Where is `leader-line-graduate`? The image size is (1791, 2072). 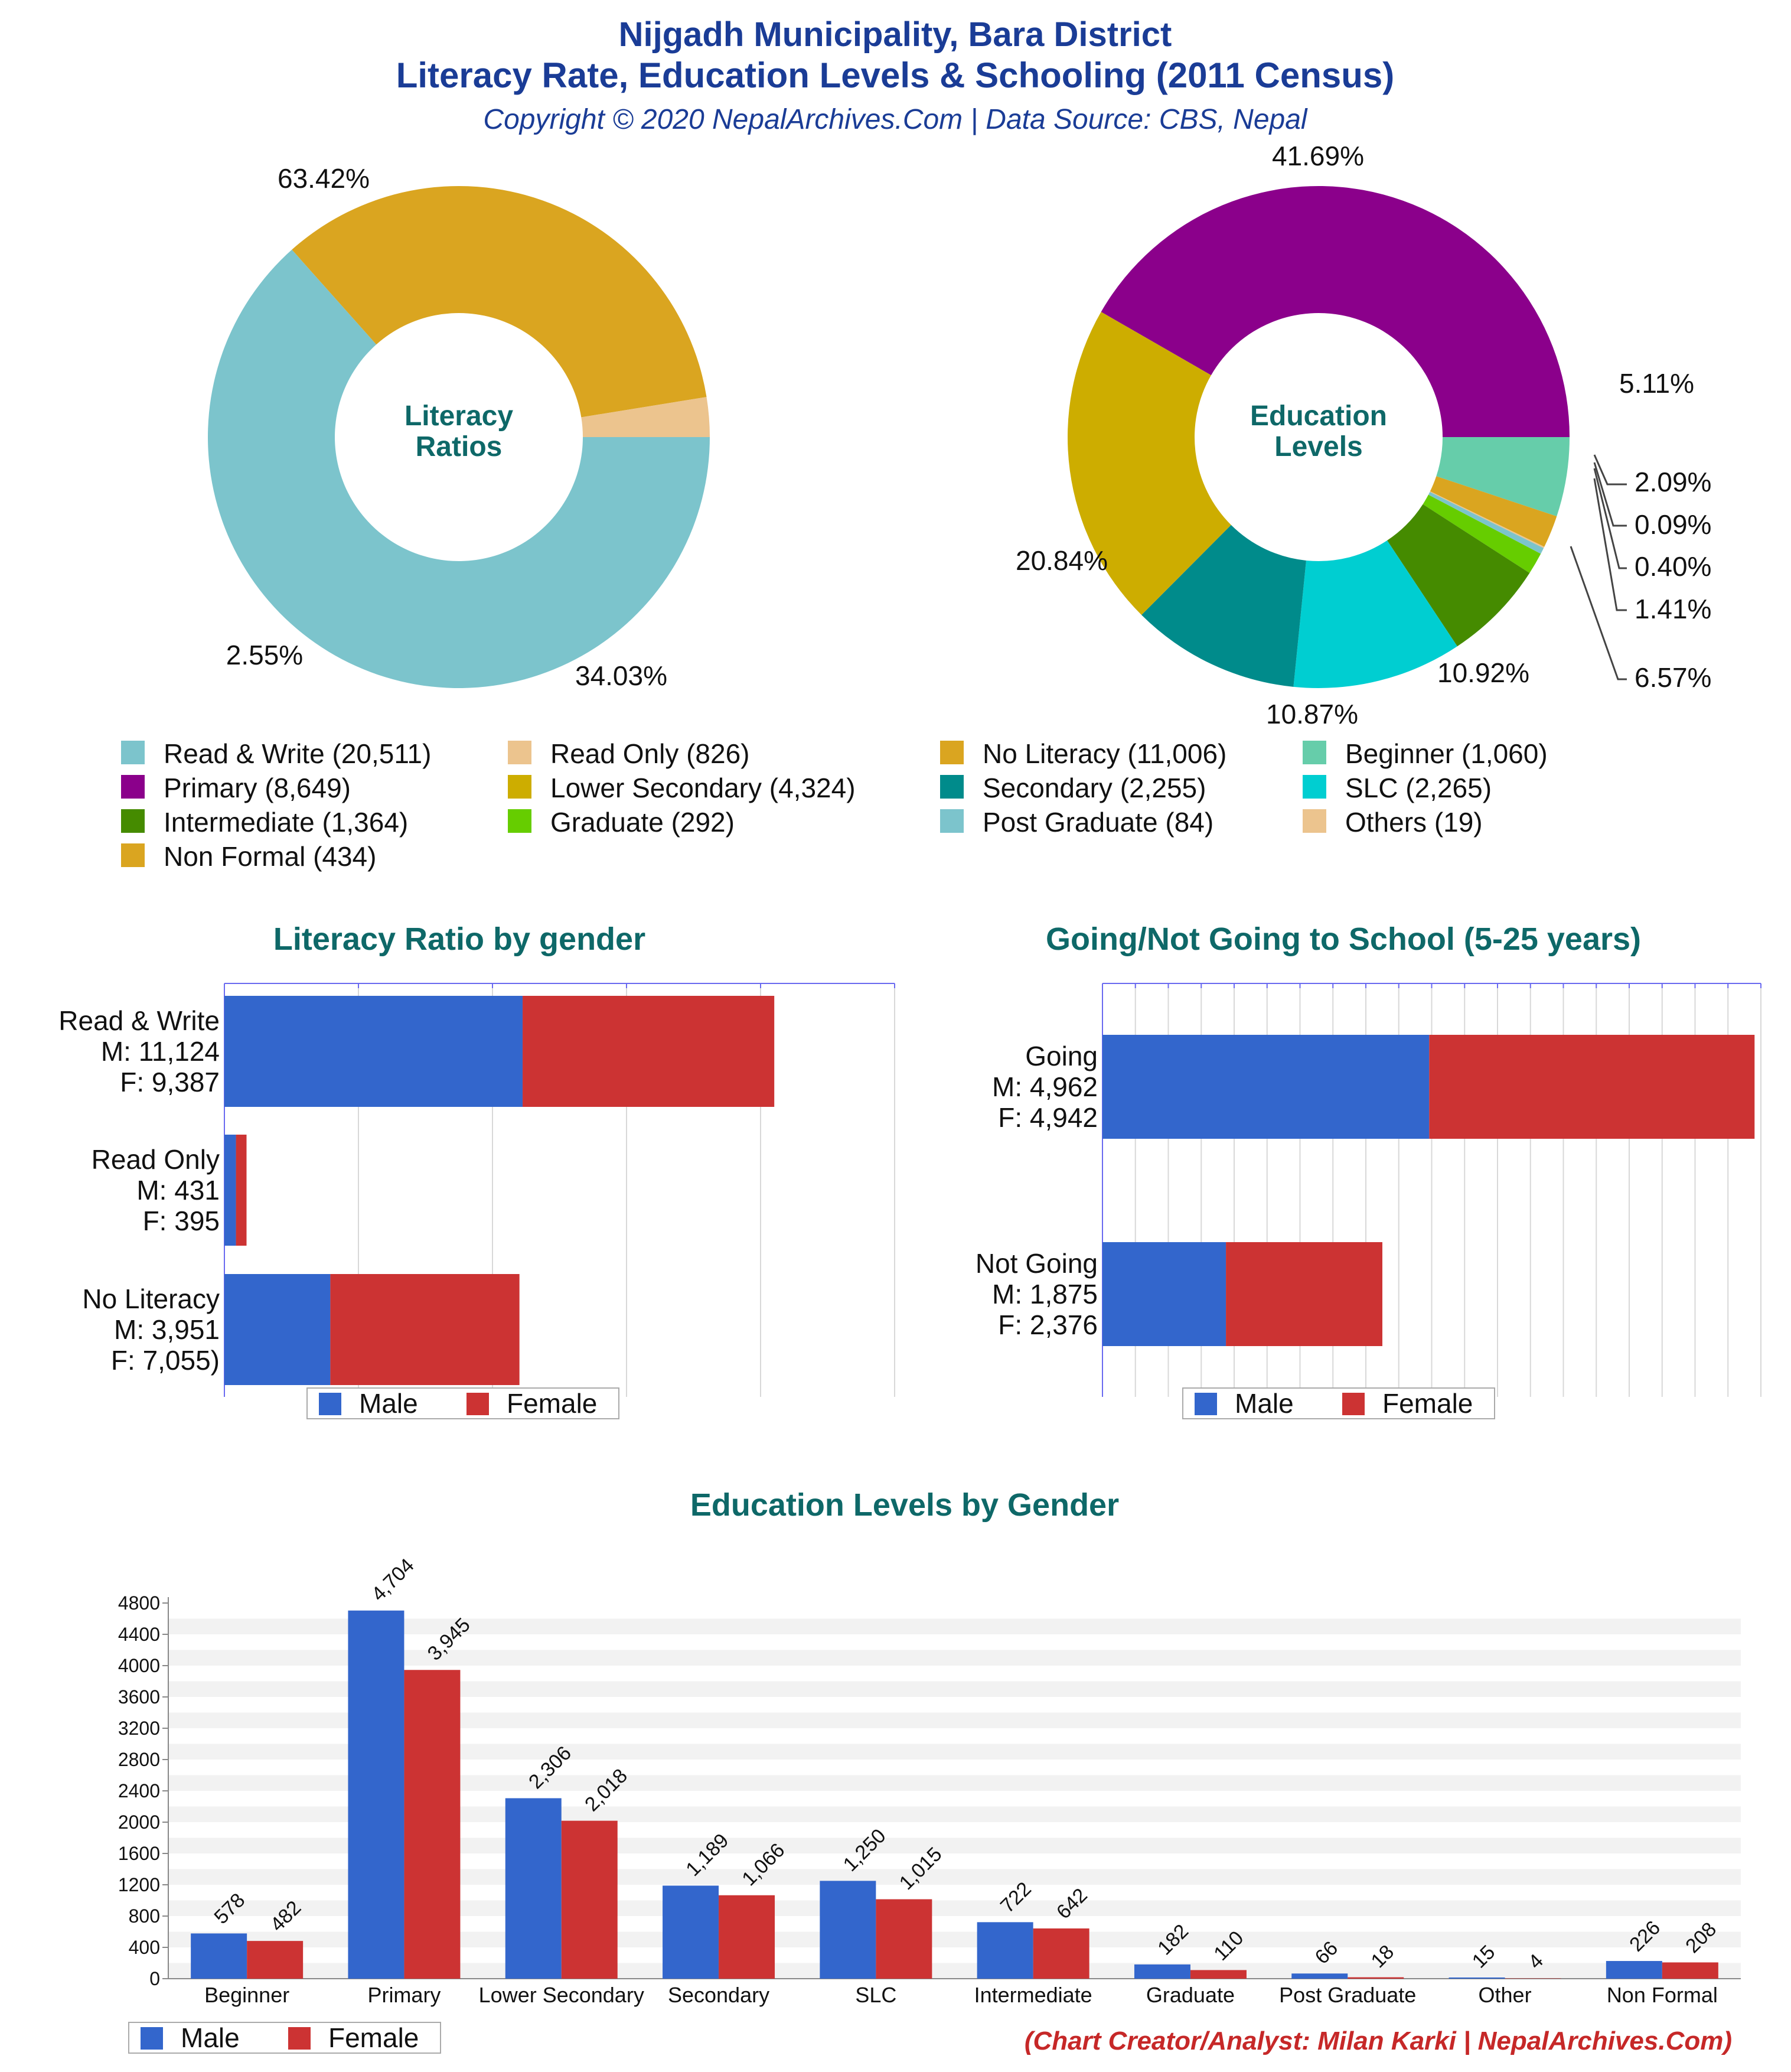
leader-line-graduate is located at coordinates (1610, 544).